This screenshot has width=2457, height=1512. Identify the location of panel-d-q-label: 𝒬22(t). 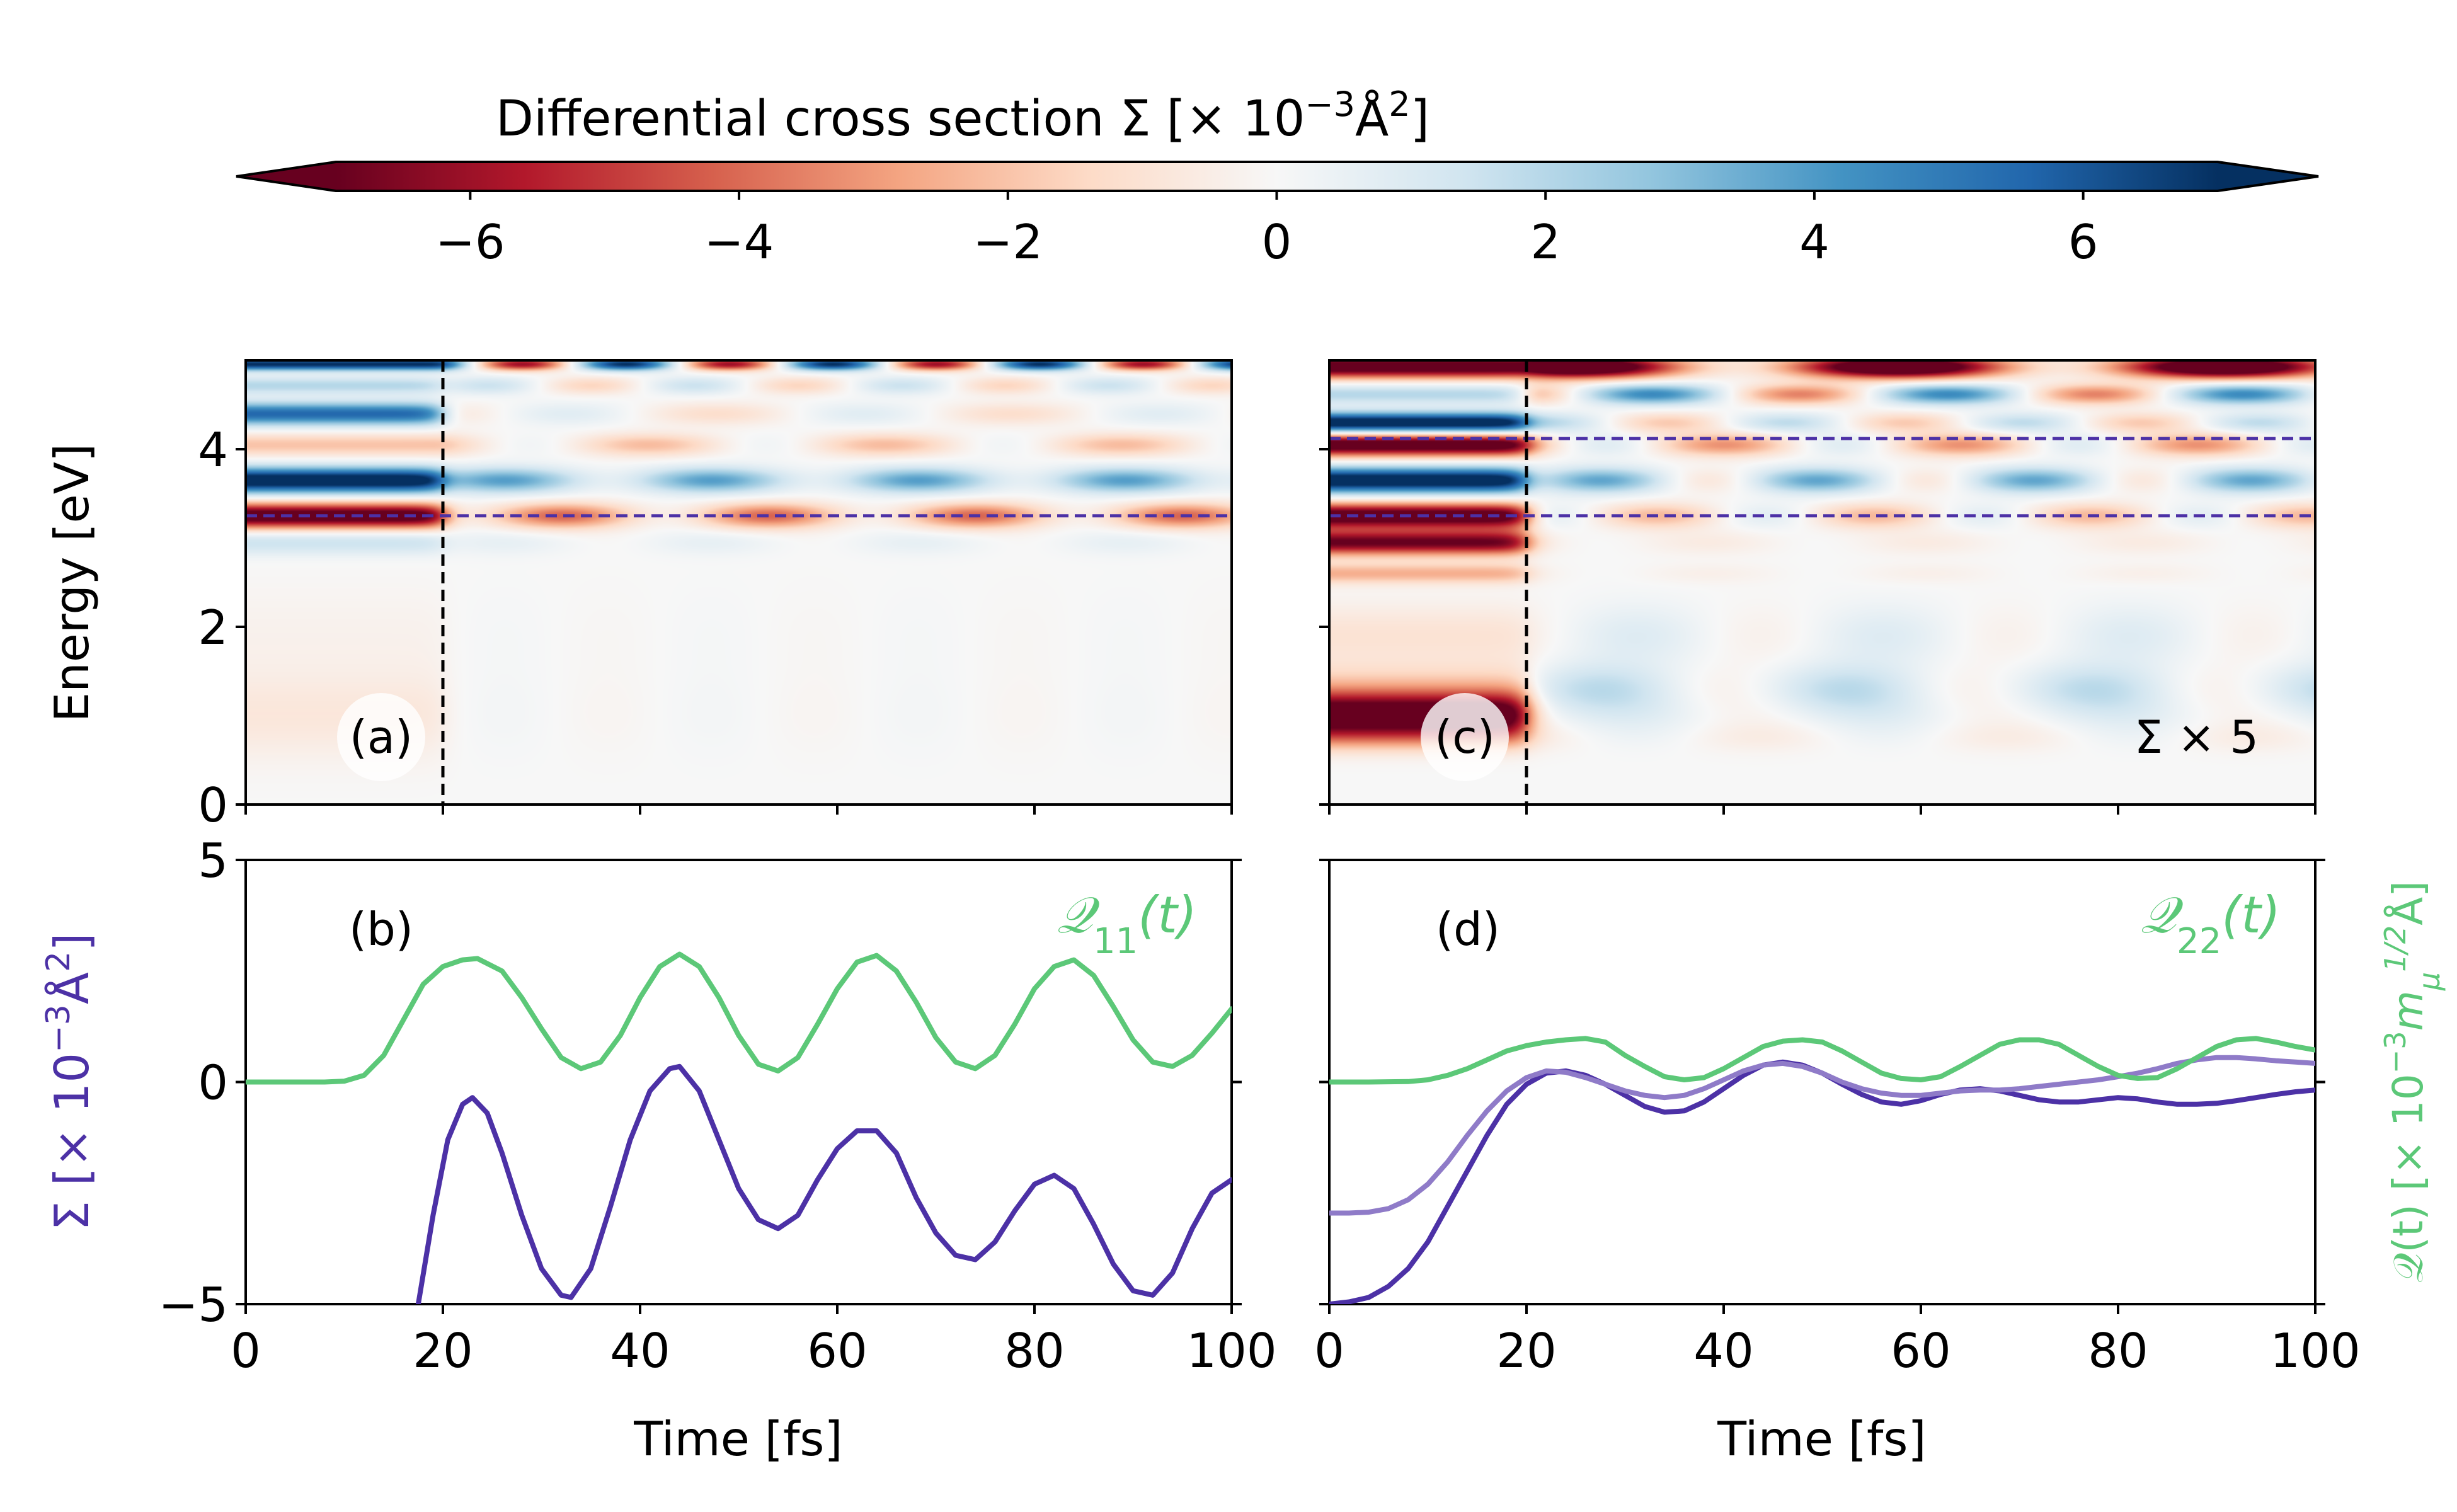
(2210, 924).